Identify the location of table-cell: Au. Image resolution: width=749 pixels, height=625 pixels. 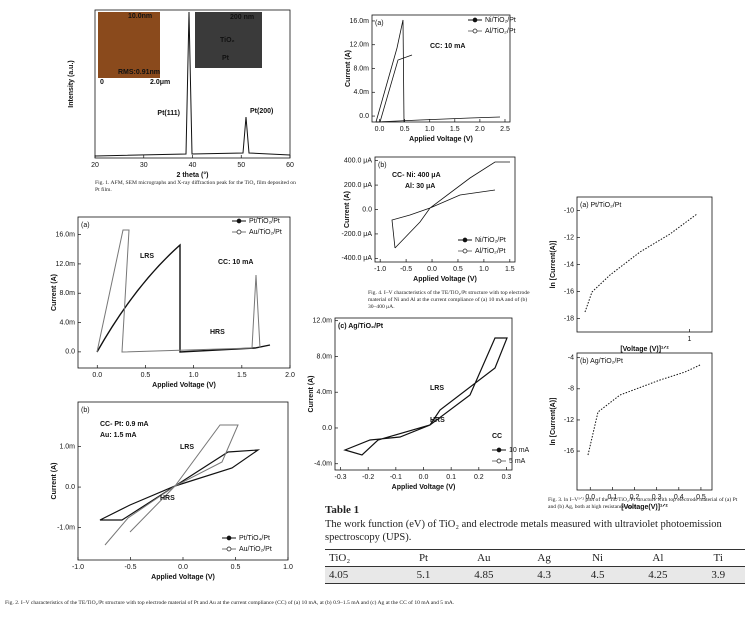
(484, 558).